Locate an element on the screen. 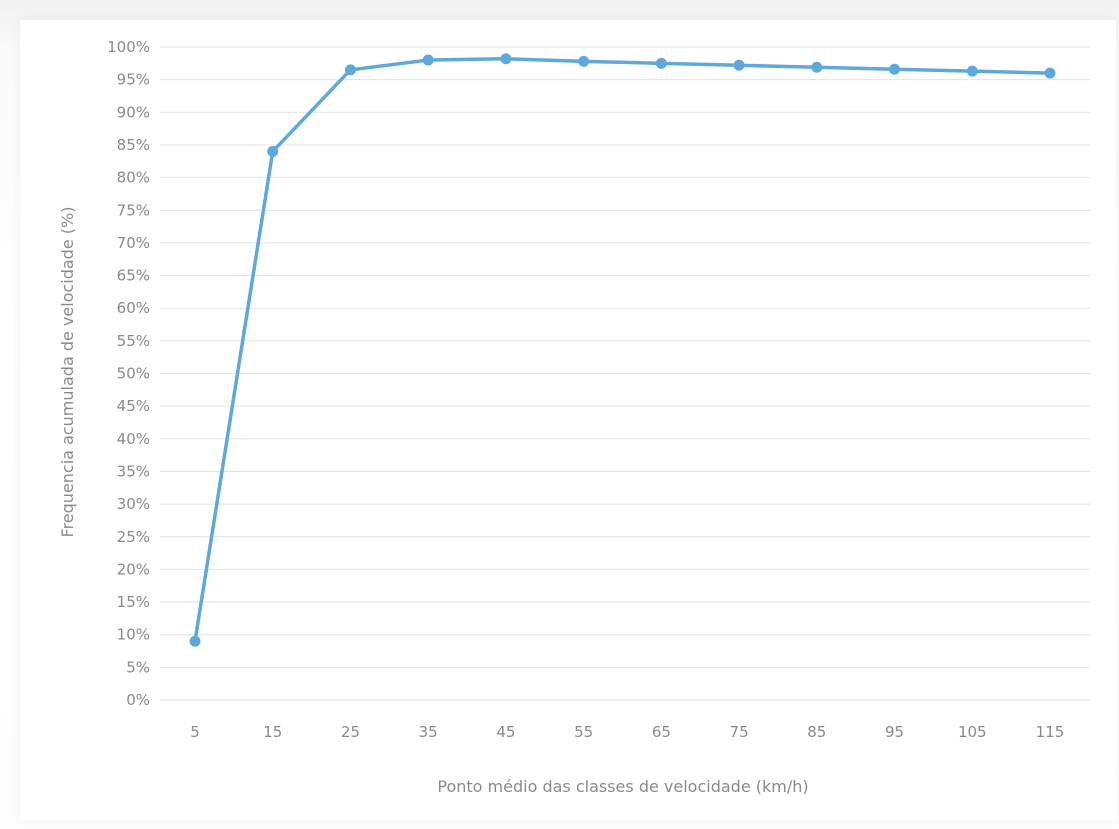 The width and height of the screenshot is (1119, 829). y-tick-label: 45% is located at coordinates (133, 406).